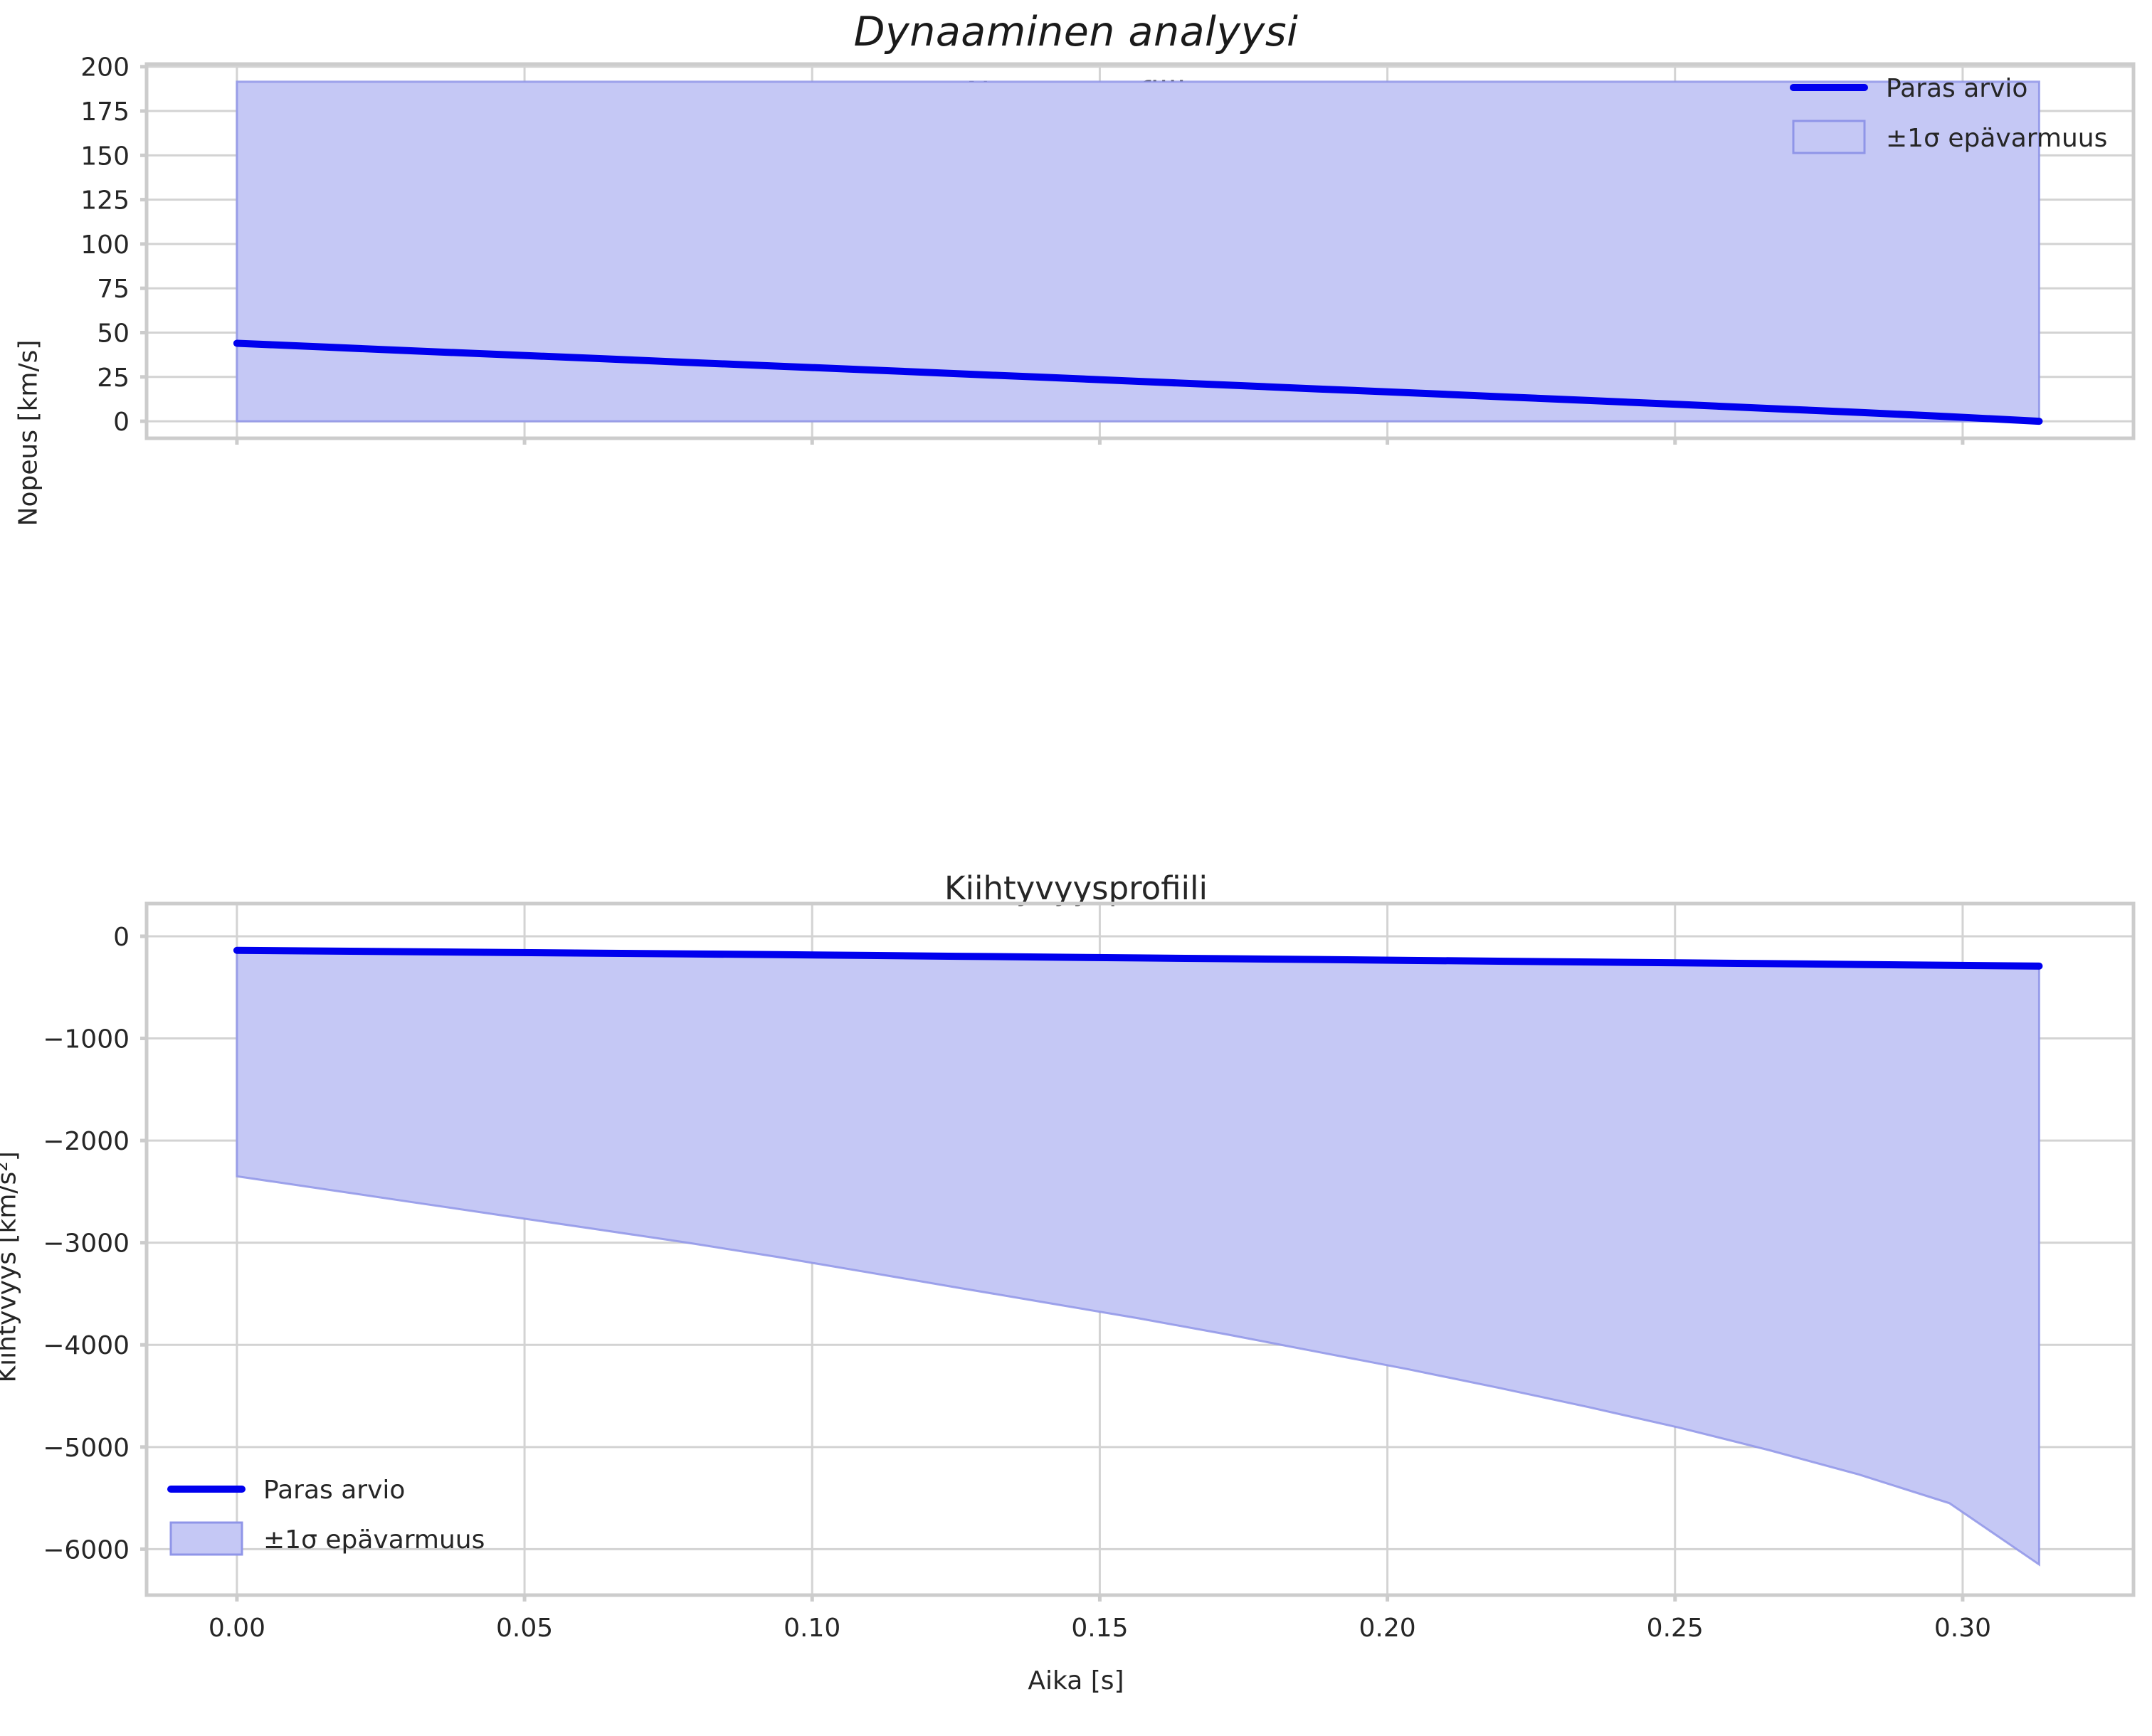 The height and width of the screenshot is (1736, 2152). What do you see at coordinates (105, 246) in the screenshot?
I see `y-tick-label: 100` at bounding box center [105, 246].